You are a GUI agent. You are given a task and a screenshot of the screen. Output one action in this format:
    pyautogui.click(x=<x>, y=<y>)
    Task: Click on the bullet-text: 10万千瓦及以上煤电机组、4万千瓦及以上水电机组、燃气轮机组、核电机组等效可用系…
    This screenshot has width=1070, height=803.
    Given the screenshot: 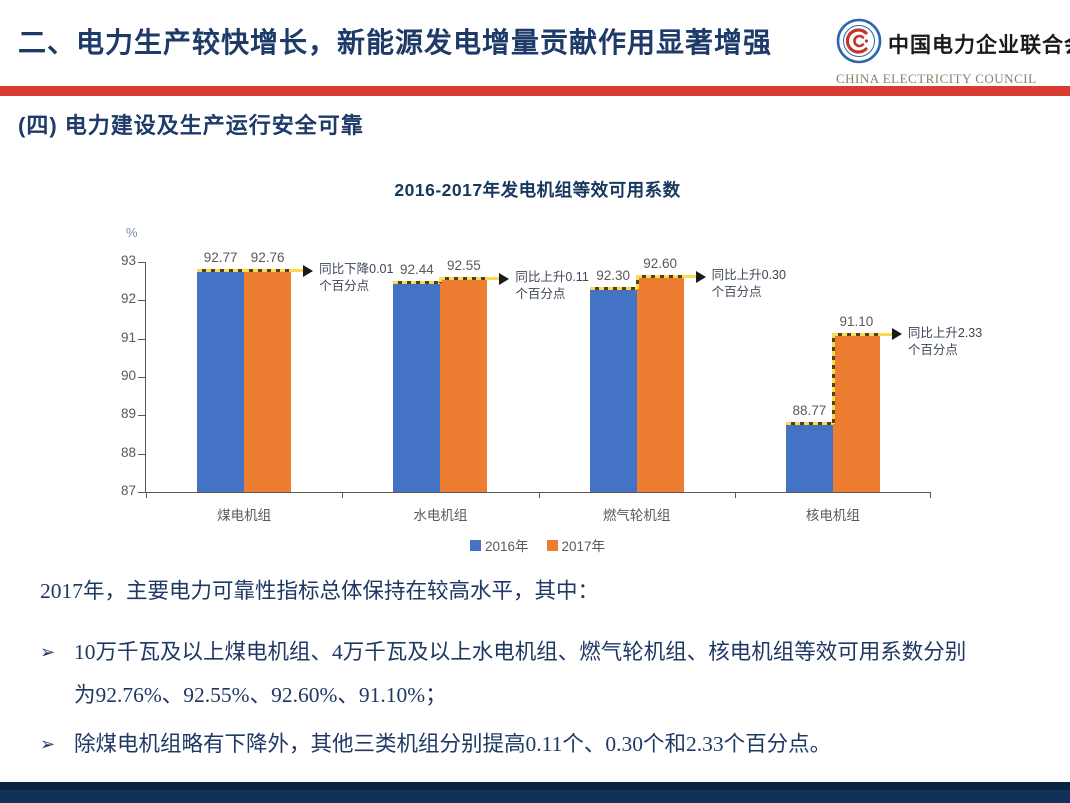 What is the action you would take?
    pyautogui.click(x=520, y=673)
    